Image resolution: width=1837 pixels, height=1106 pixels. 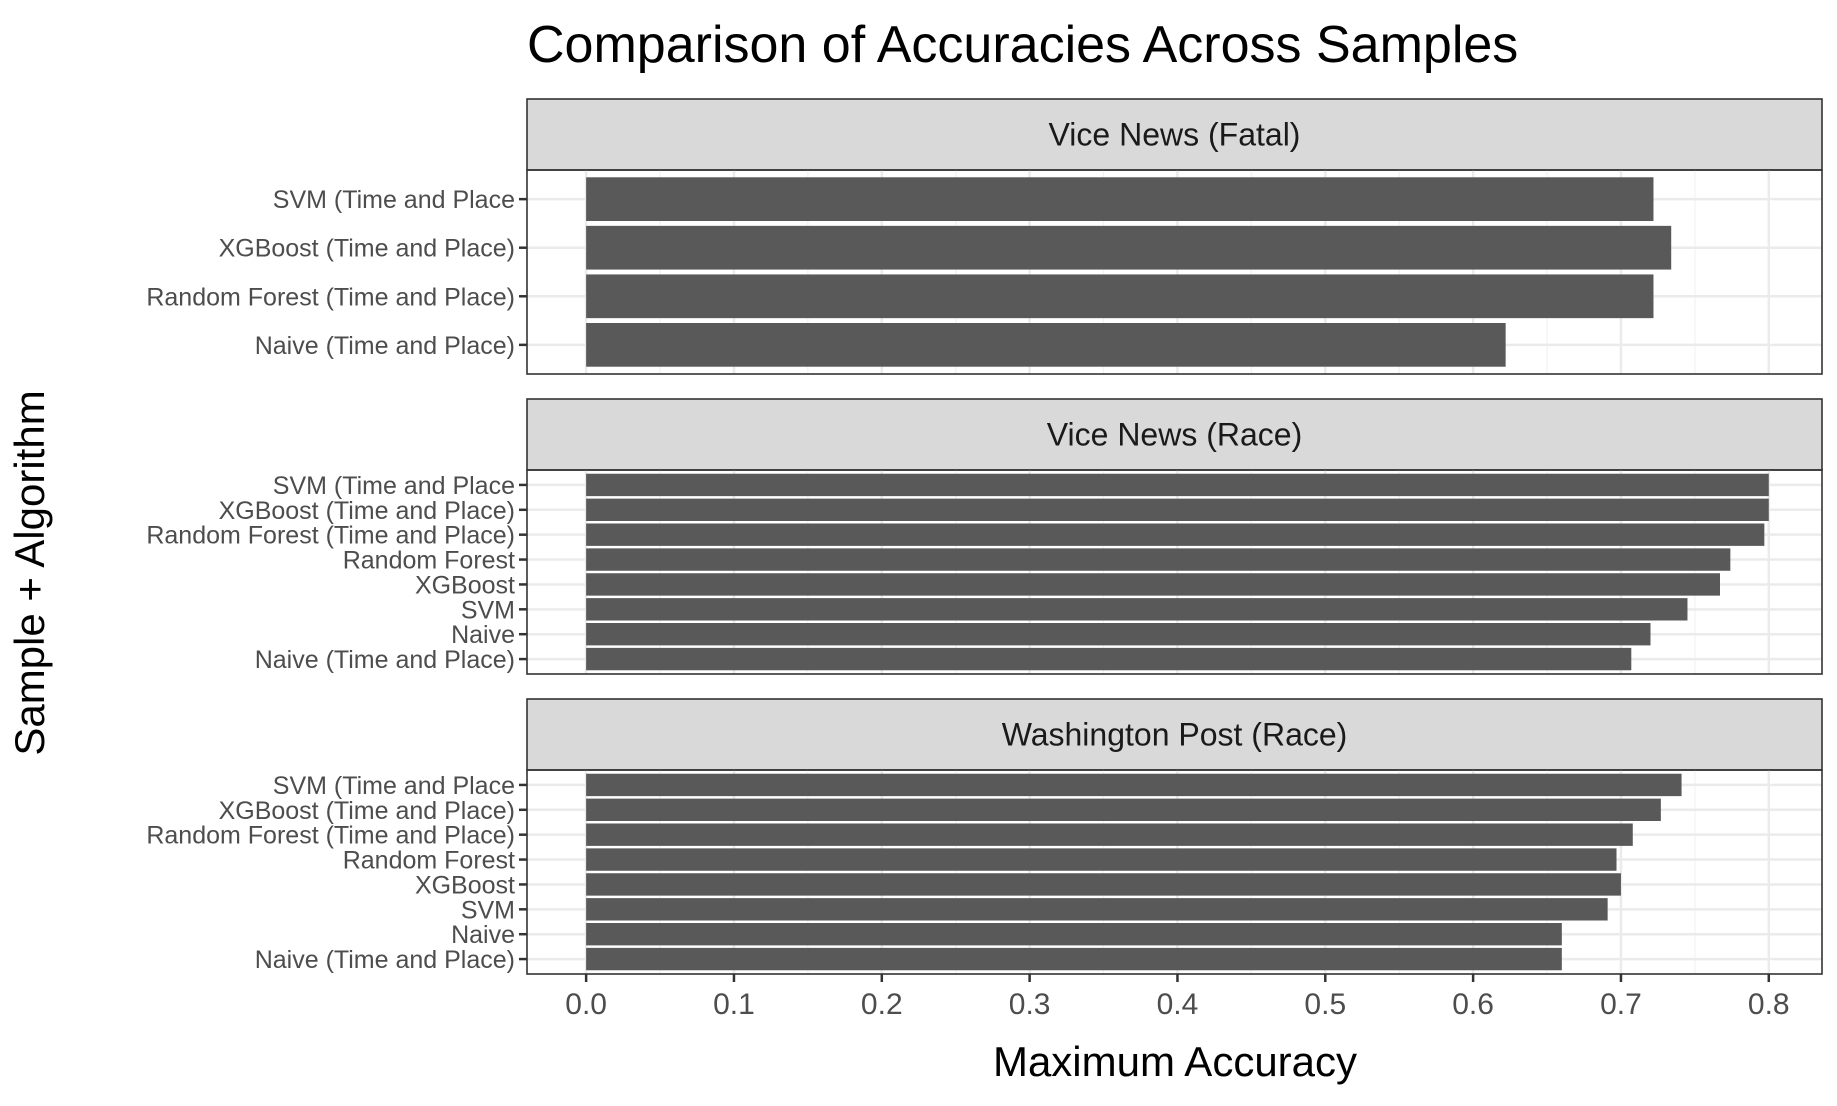 What do you see at coordinates (1178, 1004) in the screenshot?
I see `x-tick-label: 0.4` at bounding box center [1178, 1004].